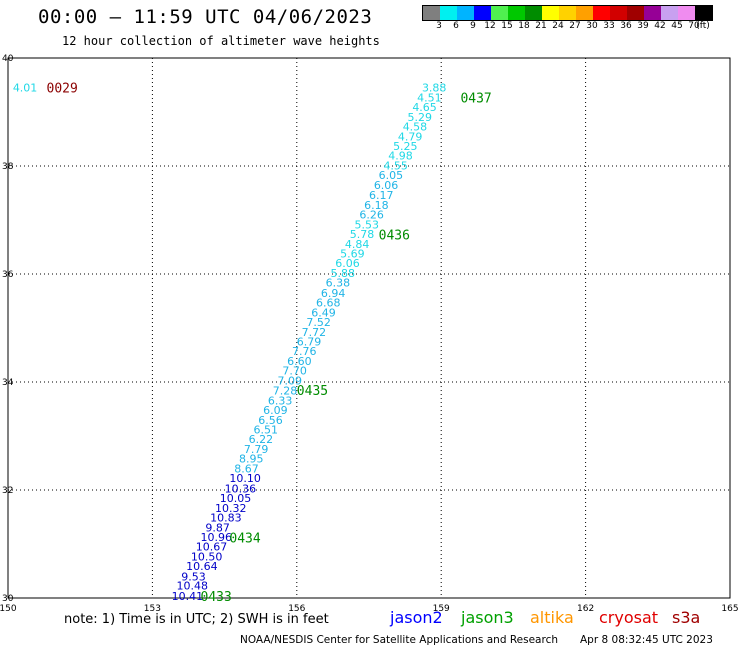 Image resolution: width=740 pixels, height=650 pixels. I want to click on wave-height-point: 5.29, so click(420, 117).